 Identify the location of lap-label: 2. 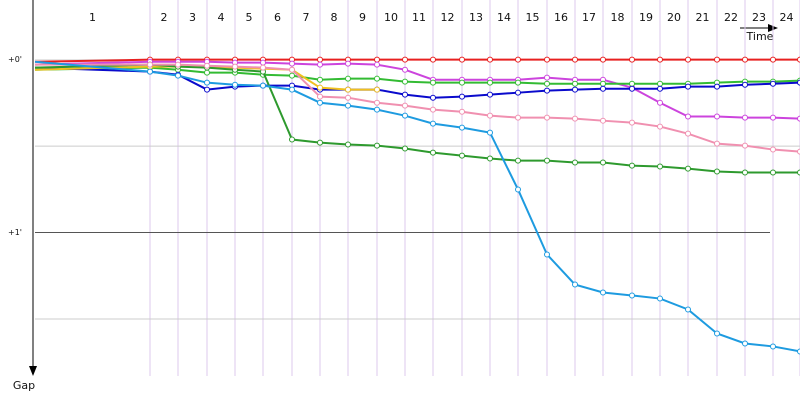
(164, 17).